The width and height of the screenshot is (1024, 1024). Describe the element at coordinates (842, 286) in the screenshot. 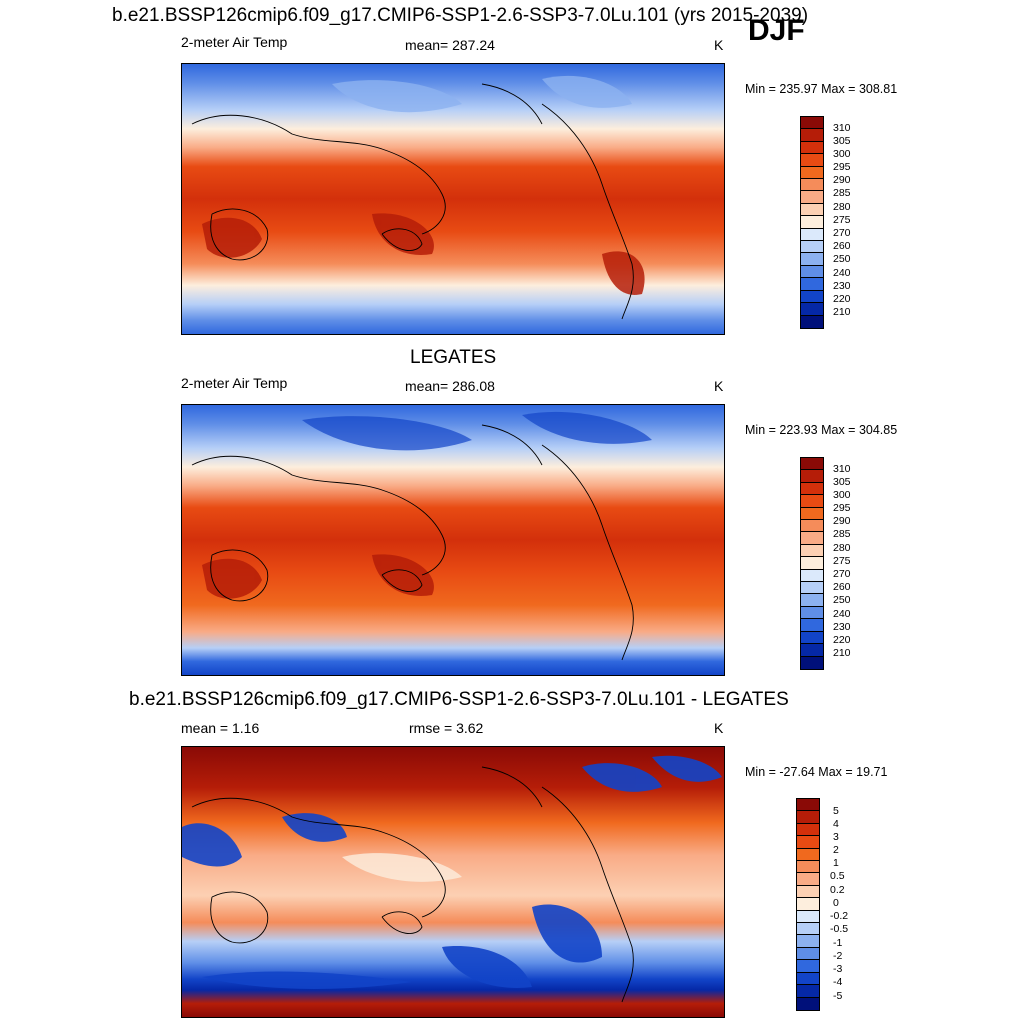

I see `colorbar-label: 230` at that location.